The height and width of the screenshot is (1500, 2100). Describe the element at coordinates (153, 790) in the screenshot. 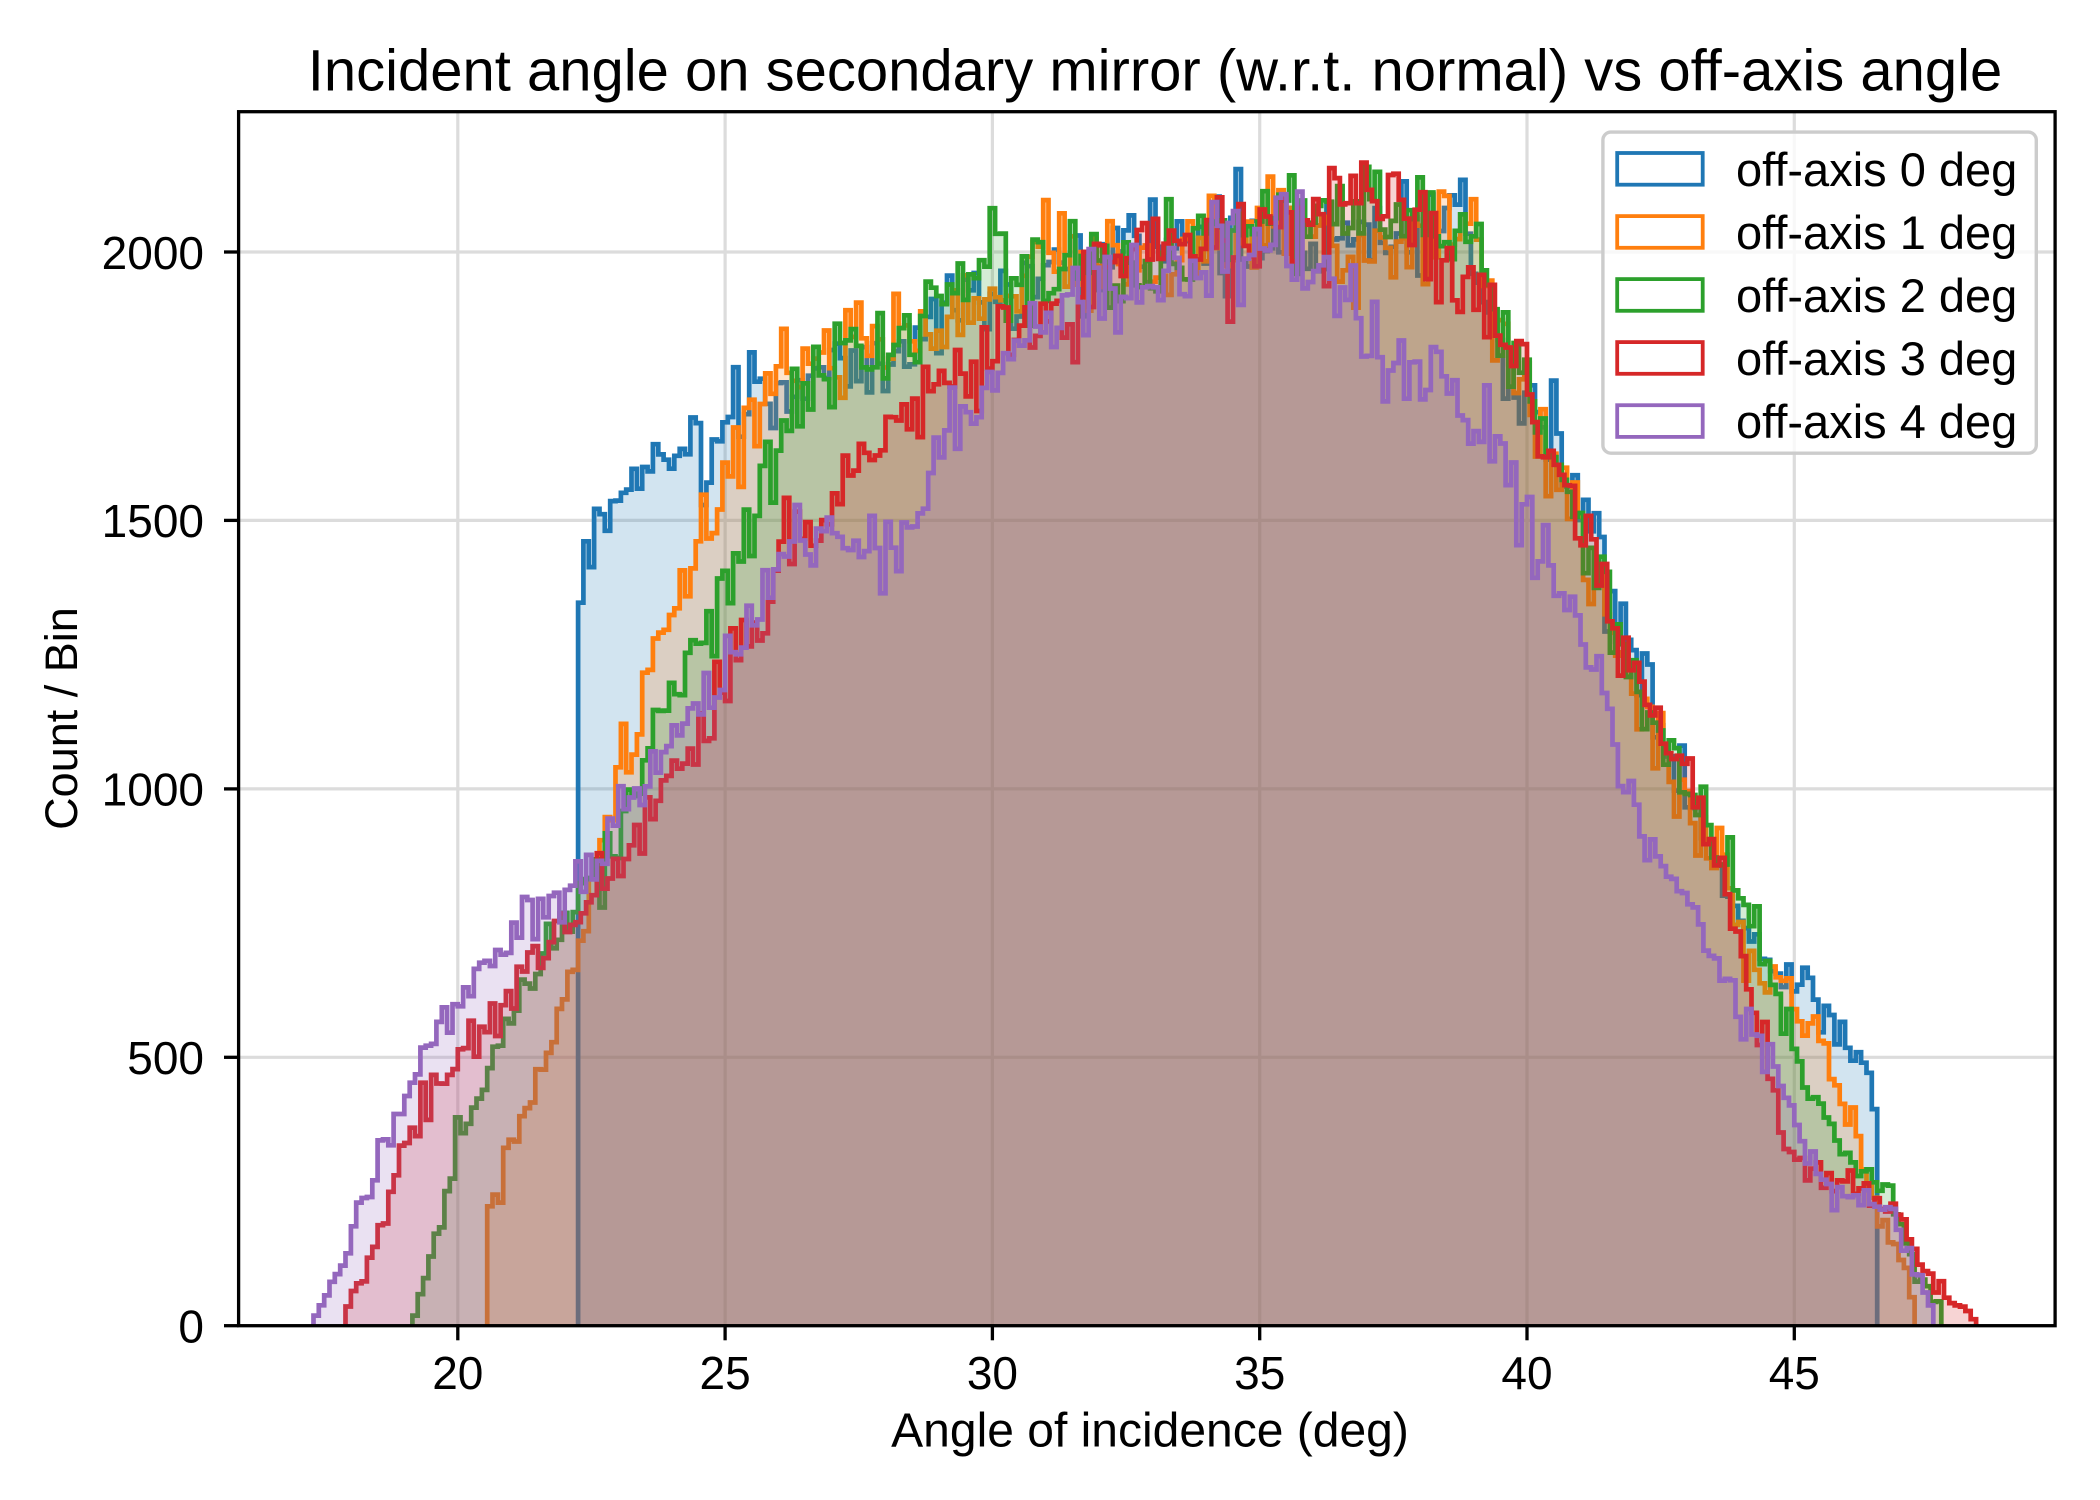

I see `svg-text: 1000` at that location.